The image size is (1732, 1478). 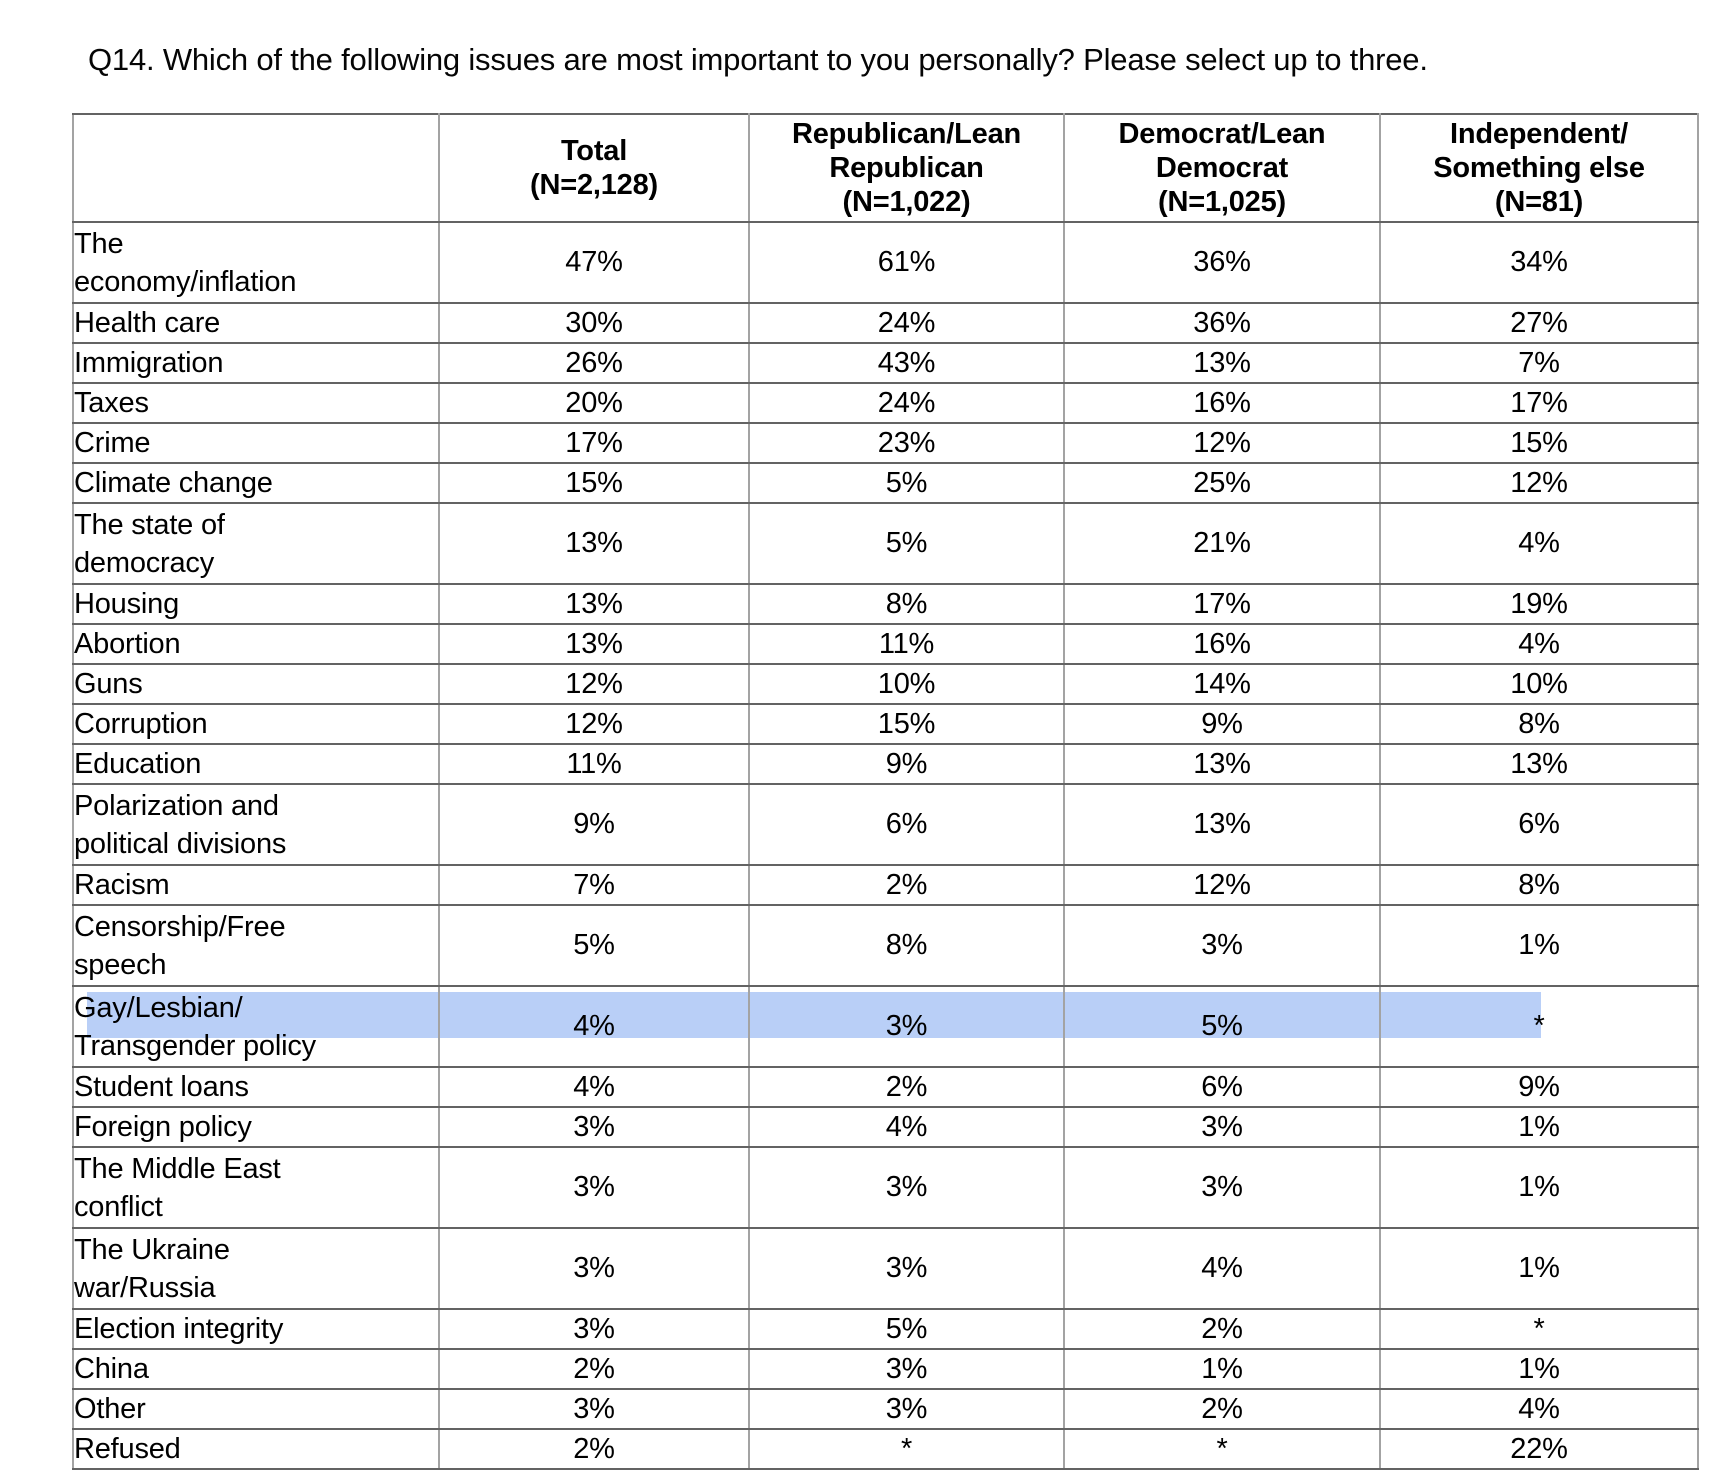 I want to click on table-row: Guns 12% 10% 14% 10%, so click(x=885, y=684).